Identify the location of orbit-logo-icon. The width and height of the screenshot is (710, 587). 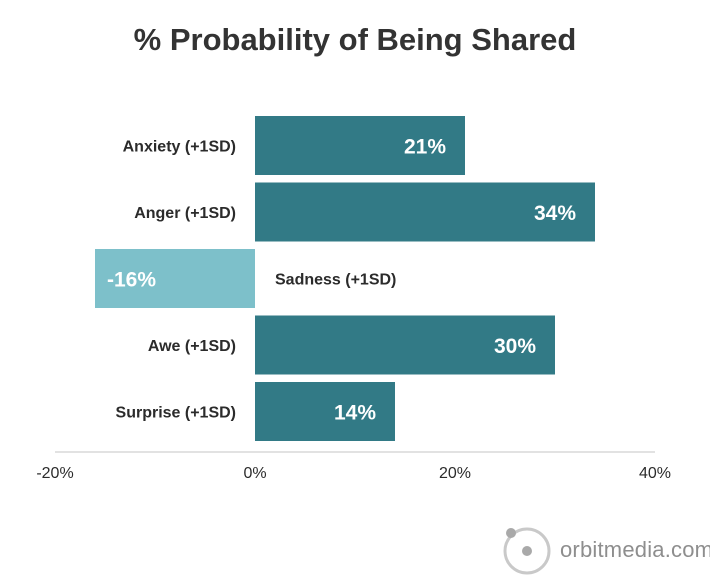
(527, 551).